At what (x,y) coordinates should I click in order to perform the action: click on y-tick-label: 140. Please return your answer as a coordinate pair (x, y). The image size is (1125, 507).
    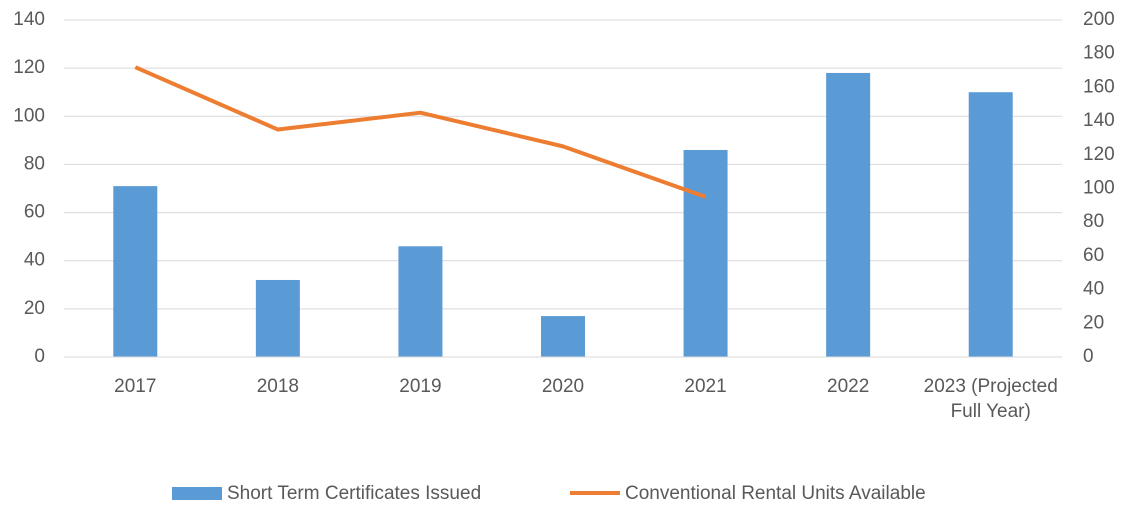
    Looking at the image, I should click on (29, 19).